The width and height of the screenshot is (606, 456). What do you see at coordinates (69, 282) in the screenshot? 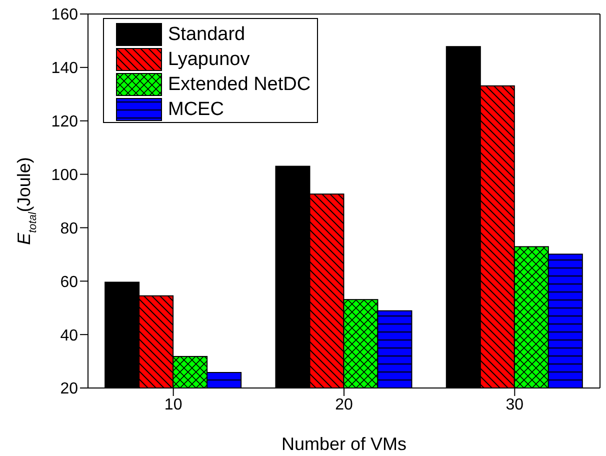
I see `y-tick-label: 60` at bounding box center [69, 282].